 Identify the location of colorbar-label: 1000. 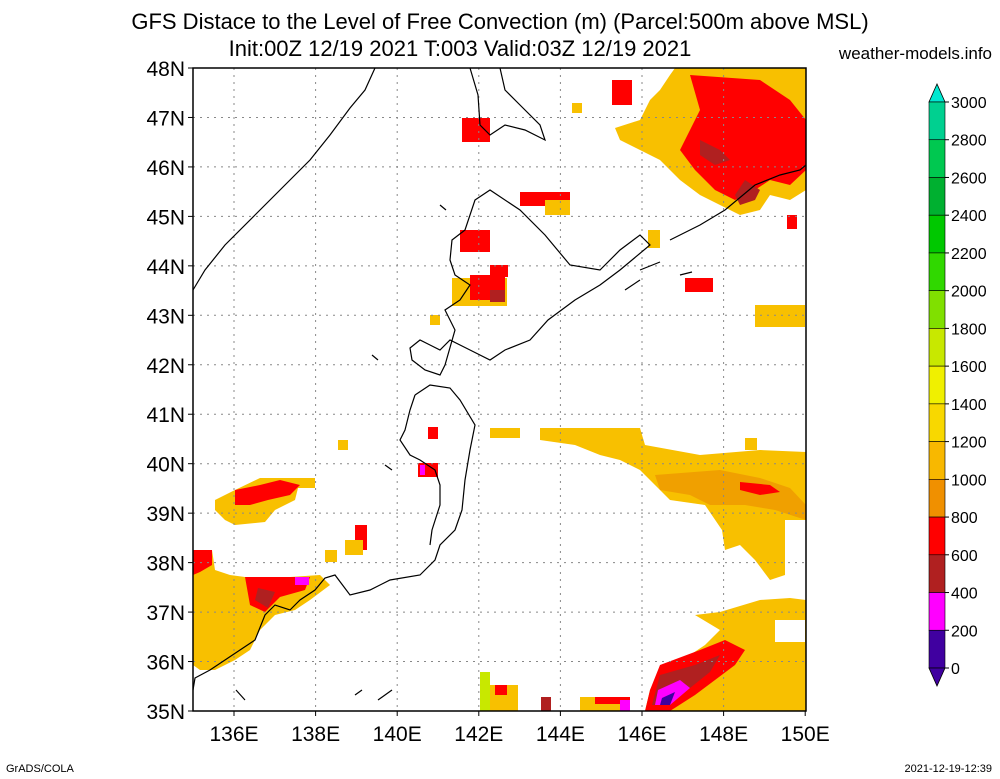
(969, 480).